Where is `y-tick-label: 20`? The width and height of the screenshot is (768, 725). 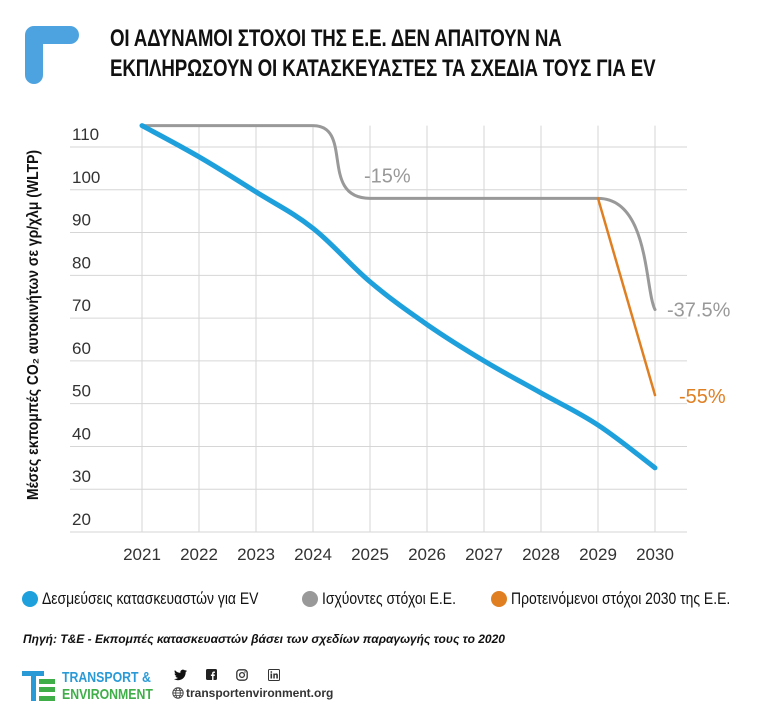
y-tick-label: 20 is located at coordinates (81, 519).